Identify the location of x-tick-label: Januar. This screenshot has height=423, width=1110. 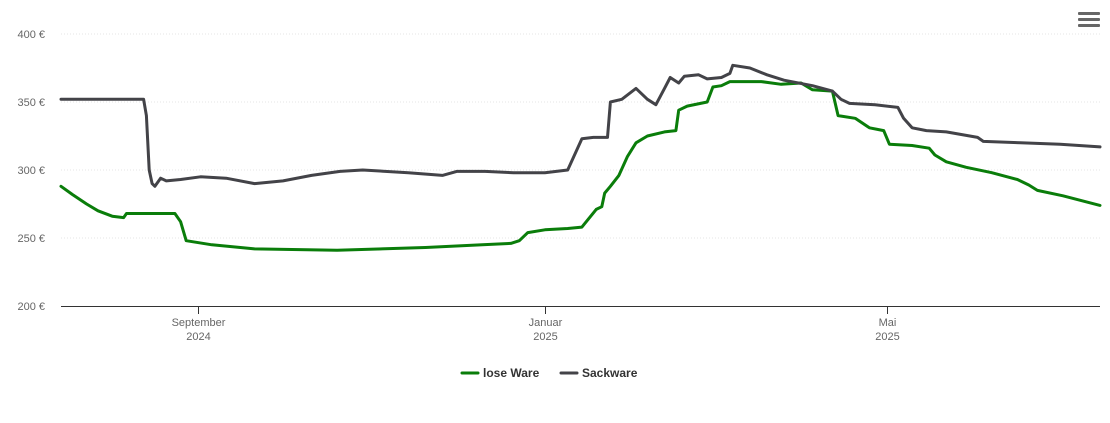
(546, 323).